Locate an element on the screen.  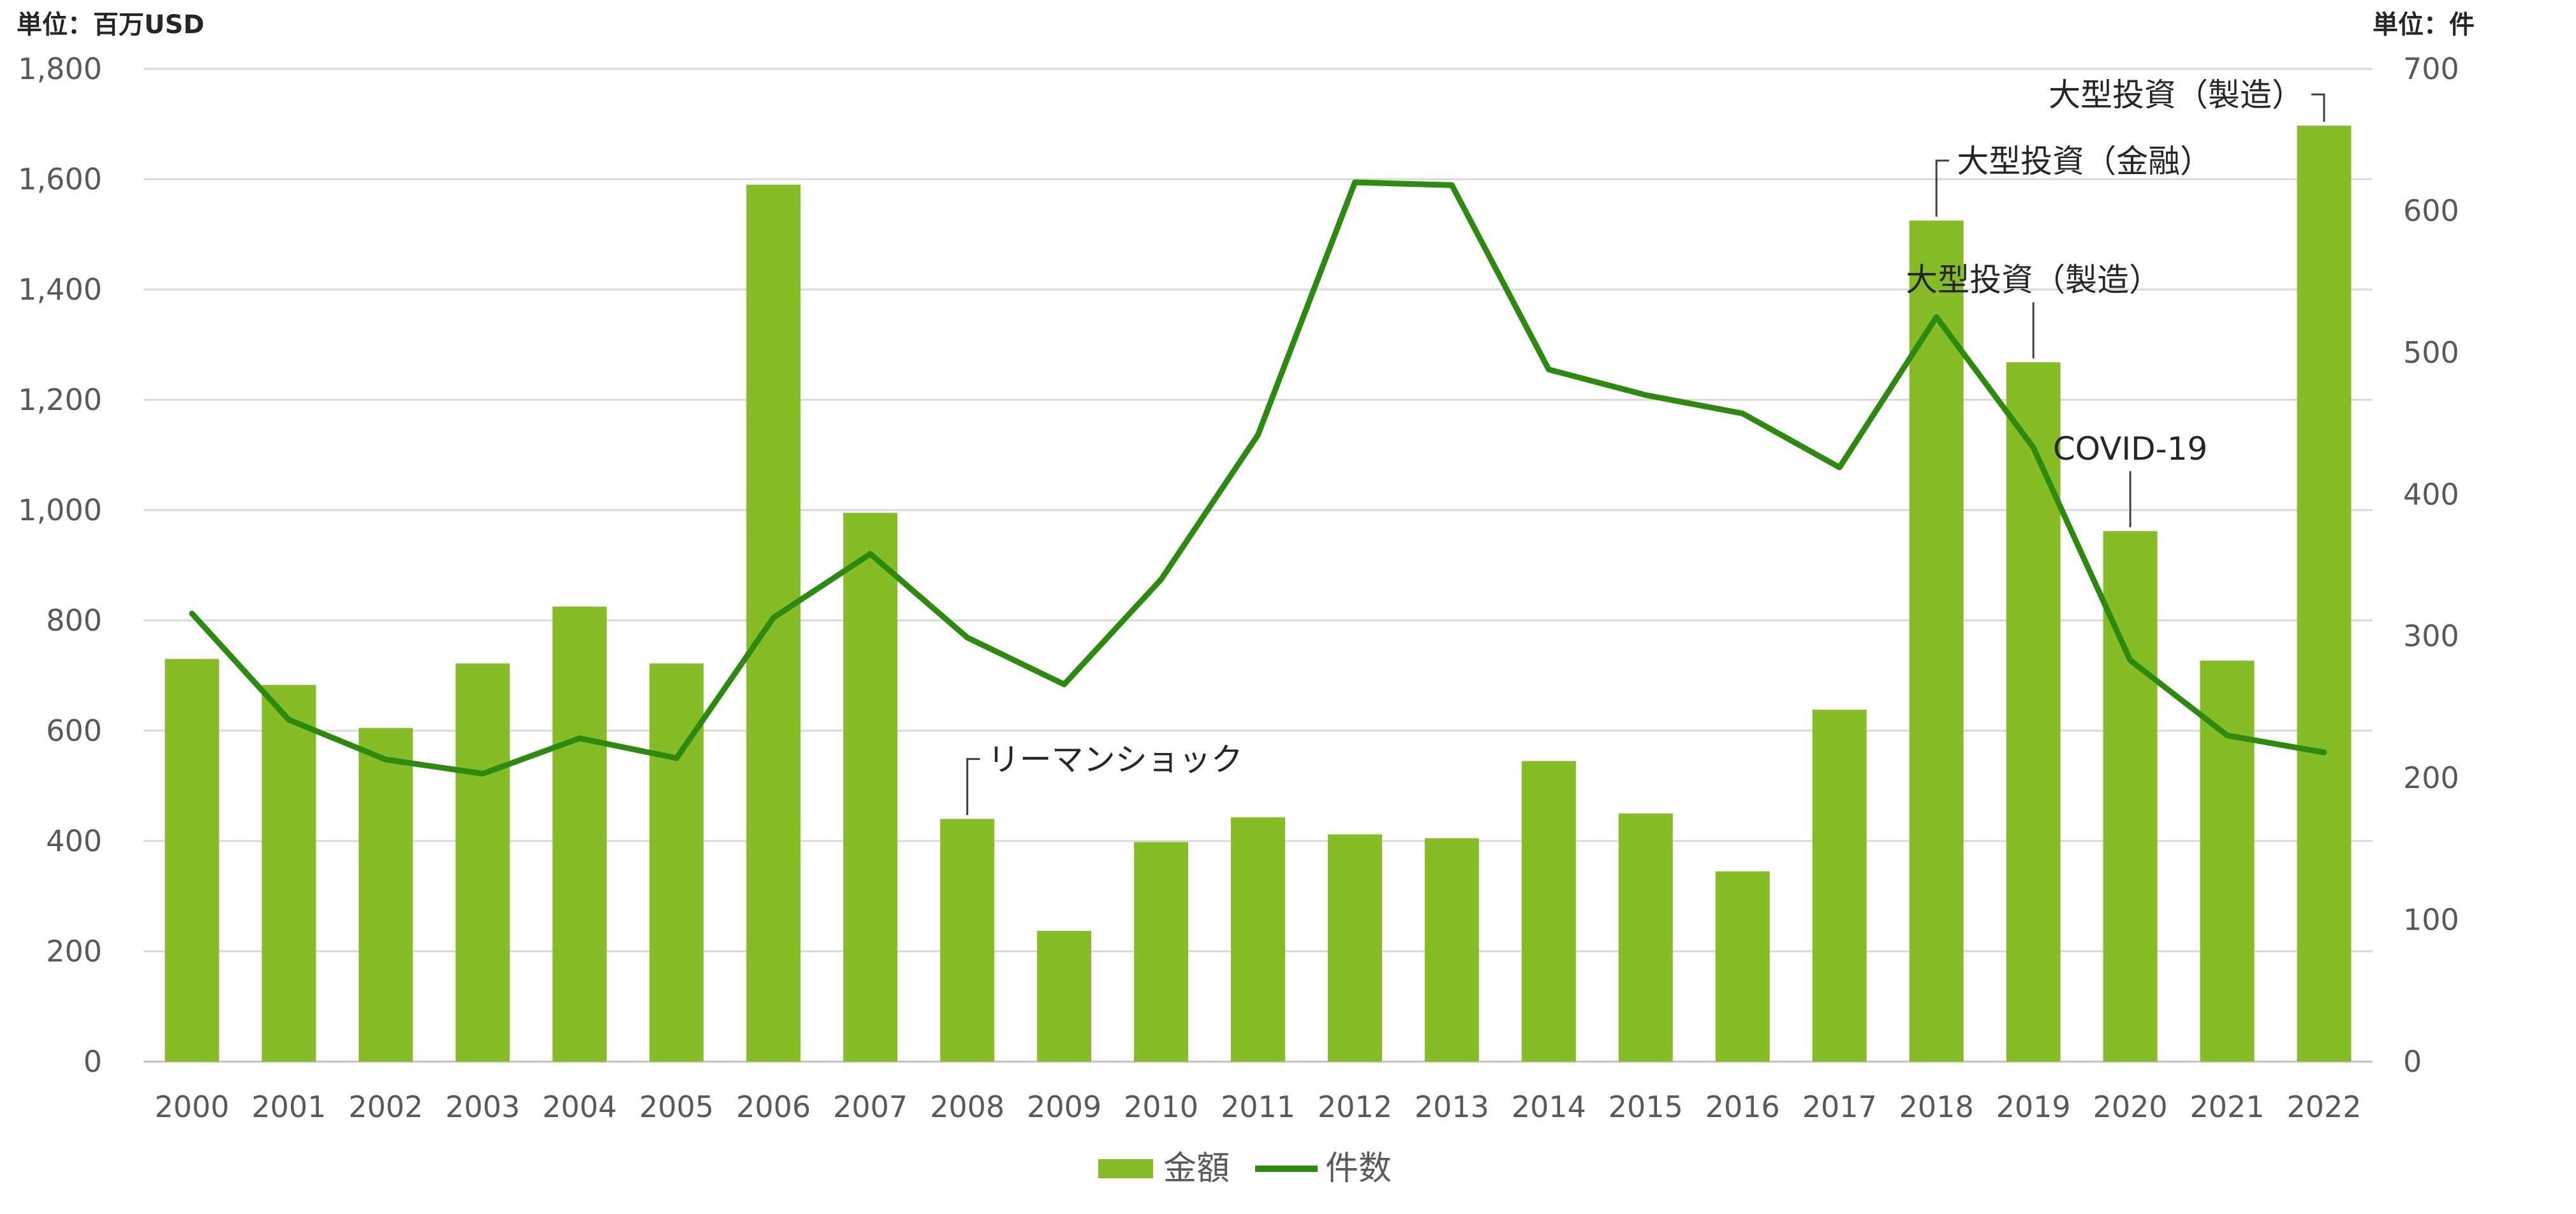
x-axis-tick-label: 2014 is located at coordinates (1549, 1107).